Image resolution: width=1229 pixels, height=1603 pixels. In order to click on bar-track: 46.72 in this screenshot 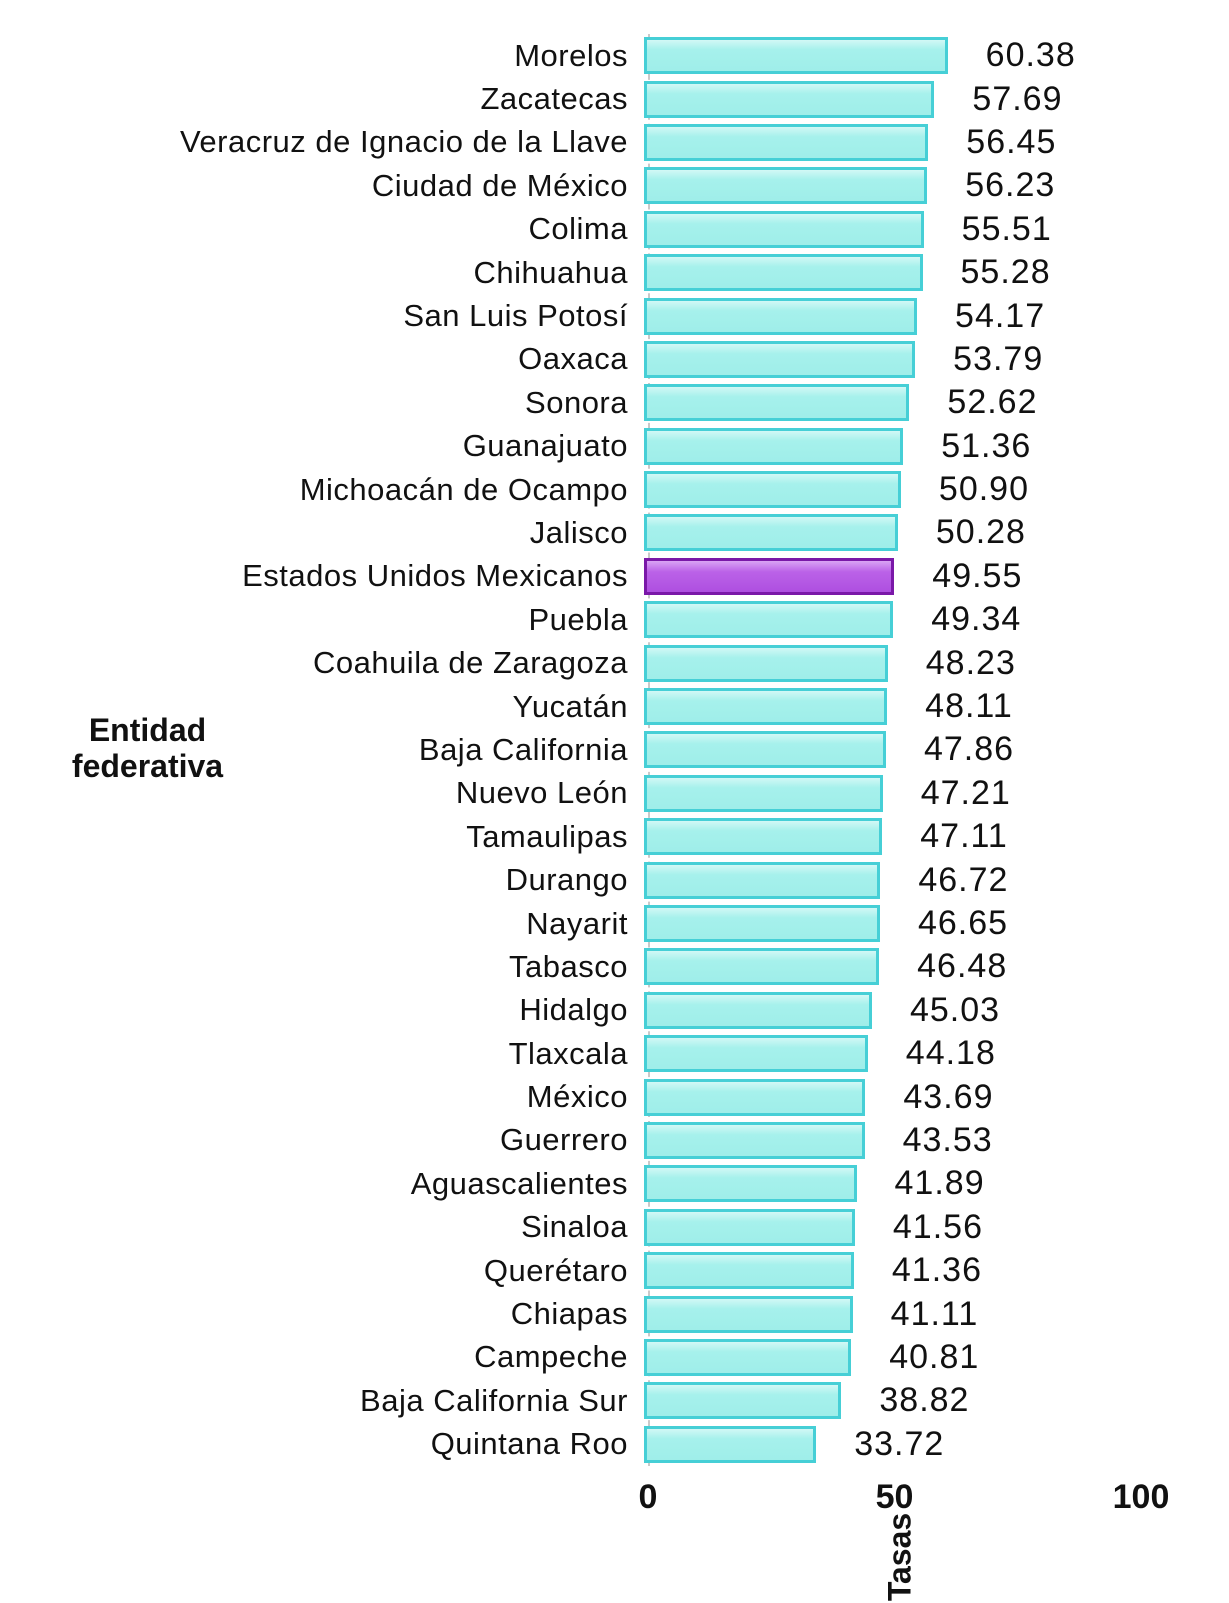, I will do `click(936, 879)`.